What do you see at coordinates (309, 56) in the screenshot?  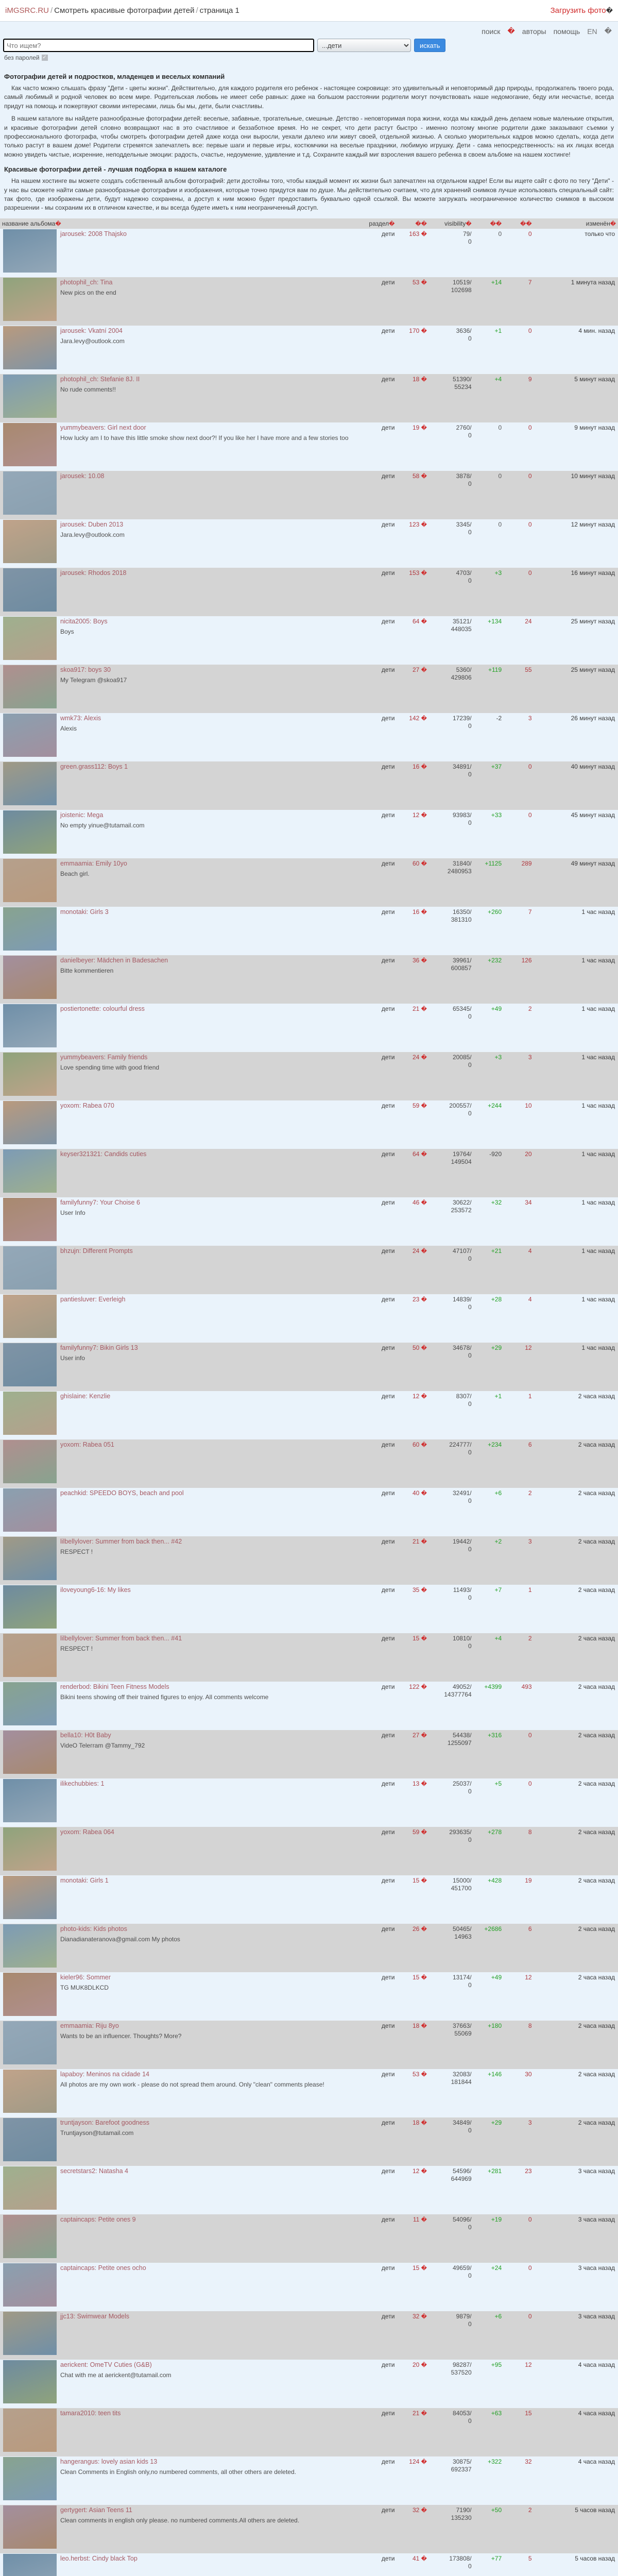 I see `no-password-filter: без паролей ✓` at bounding box center [309, 56].